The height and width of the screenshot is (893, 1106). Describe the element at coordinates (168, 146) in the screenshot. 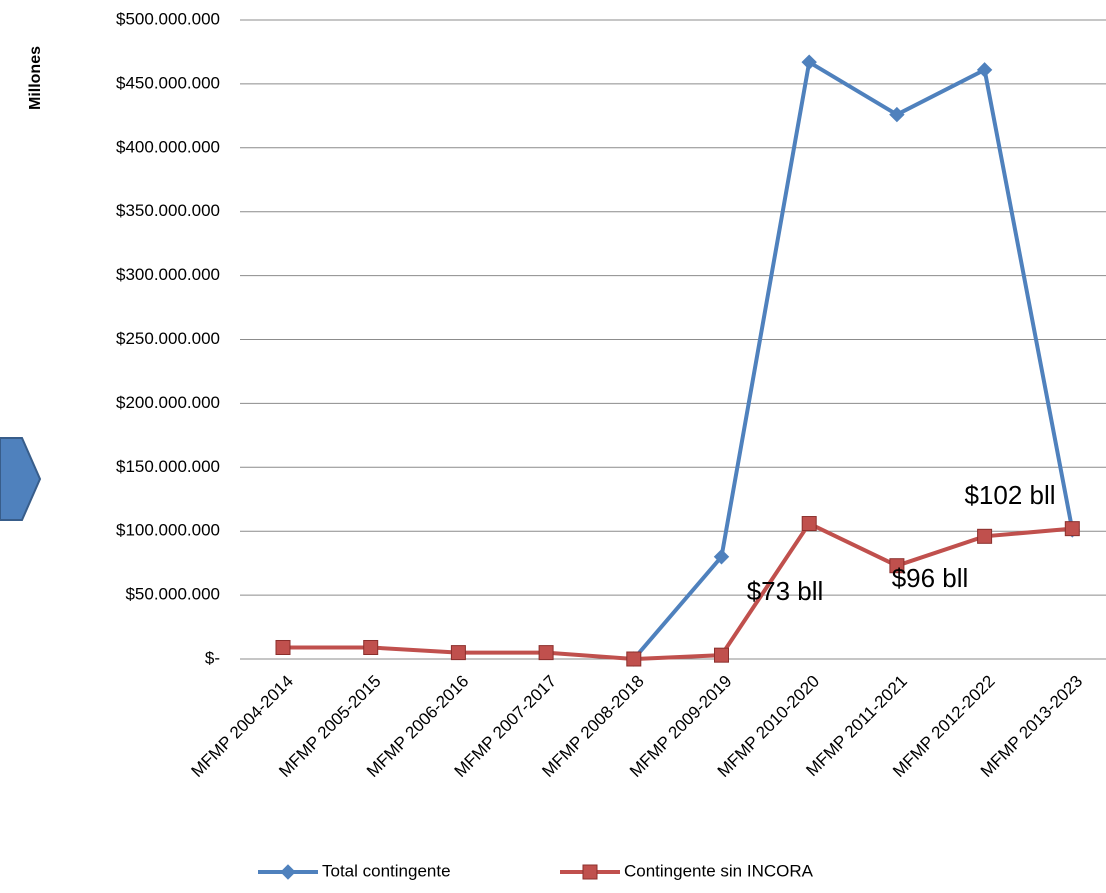

I see `y-tick-label: $400.000.000` at that location.